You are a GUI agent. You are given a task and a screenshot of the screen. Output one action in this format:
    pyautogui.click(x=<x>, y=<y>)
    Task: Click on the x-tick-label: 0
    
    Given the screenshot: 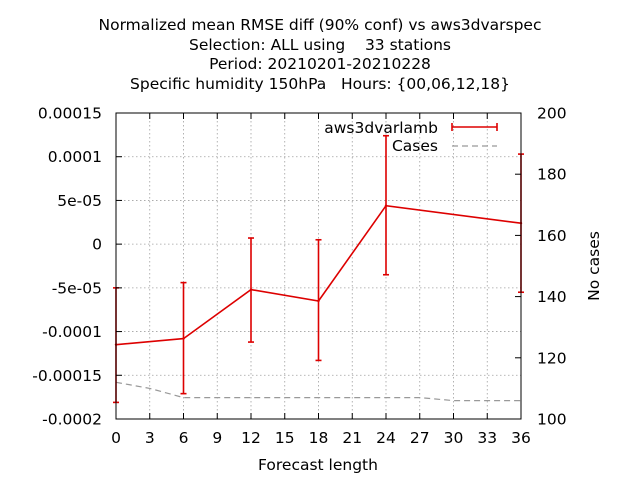 What is the action you would take?
    pyautogui.click(x=116, y=438)
    